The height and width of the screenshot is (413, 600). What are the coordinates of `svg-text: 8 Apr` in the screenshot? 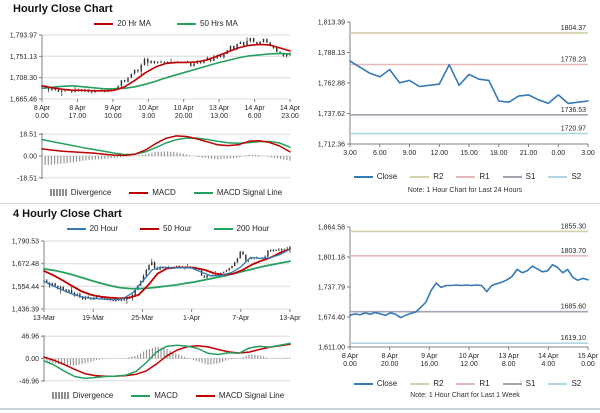 It's located at (42, 108).